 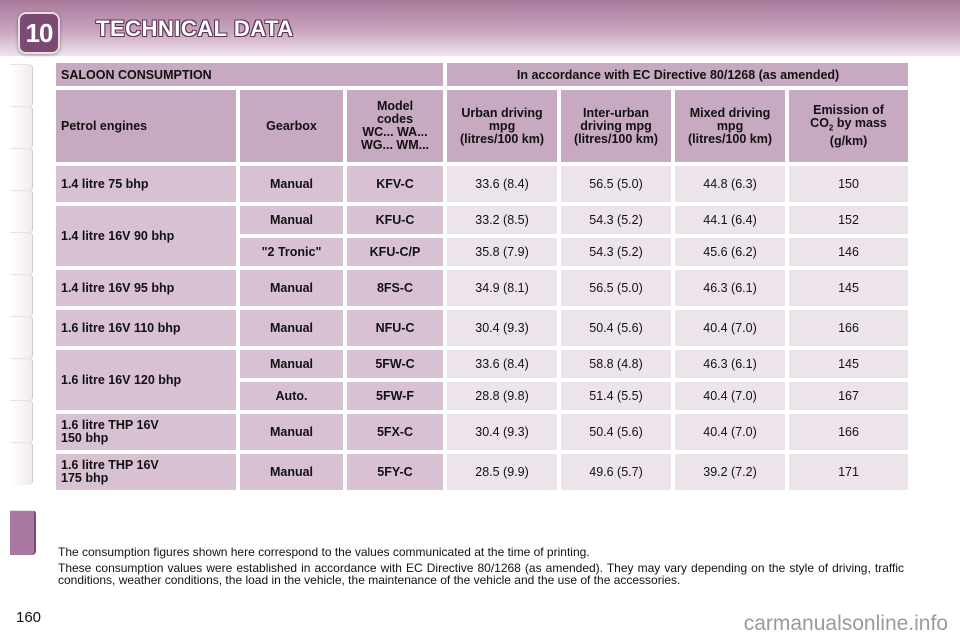 What do you see at coordinates (29, 617) in the screenshot?
I see `page-number: 160` at bounding box center [29, 617].